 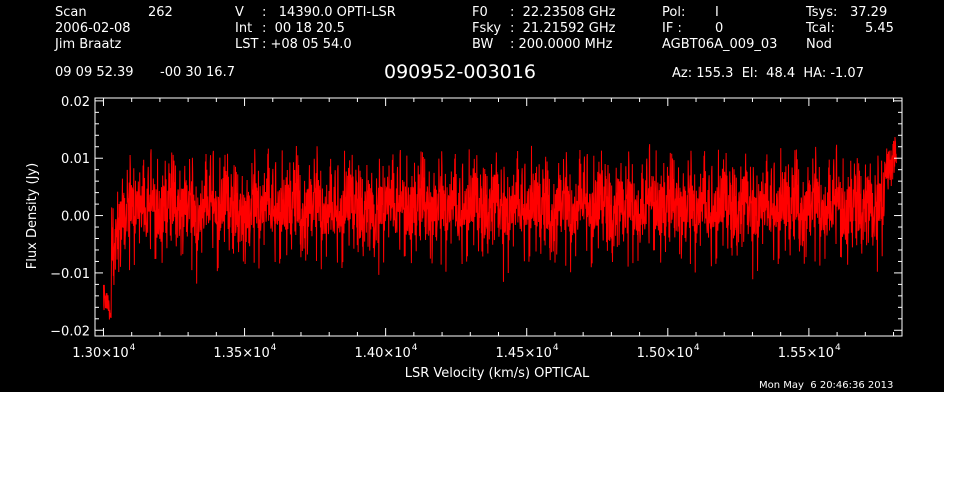 What do you see at coordinates (869, 12) in the screenshot?
I see `tsys-value: 37.29` at bounding box center [869, 12].